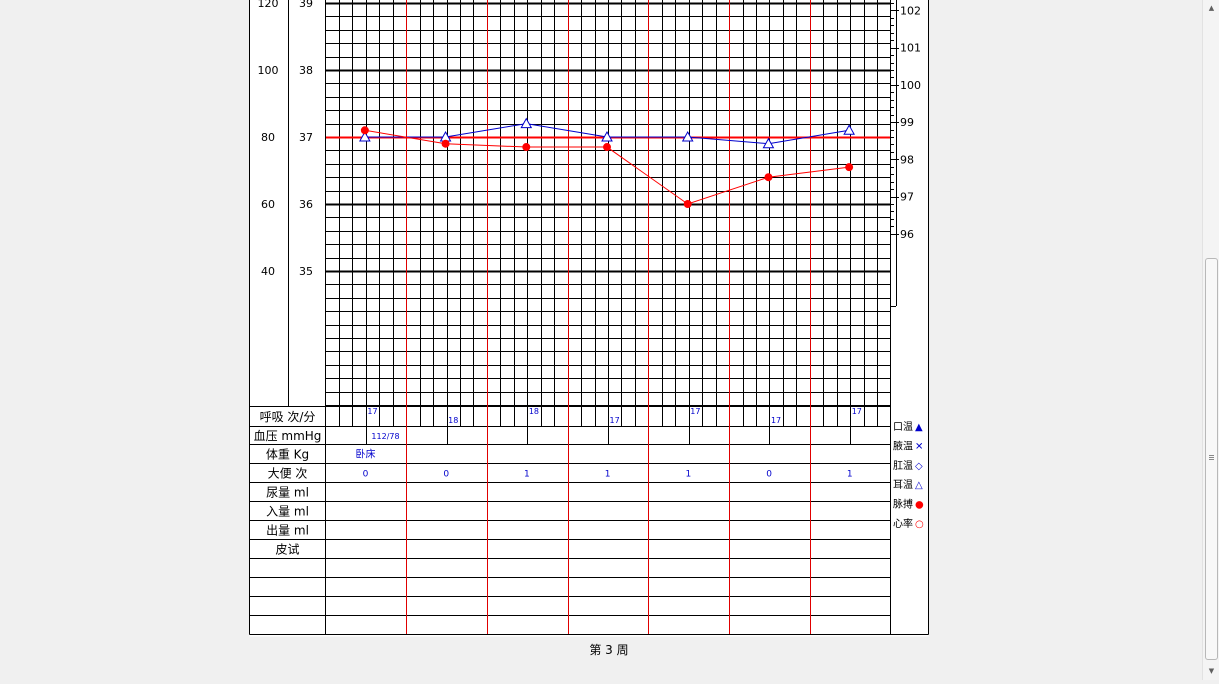  I want to click on row-value: 112/78, so click(385, 436).